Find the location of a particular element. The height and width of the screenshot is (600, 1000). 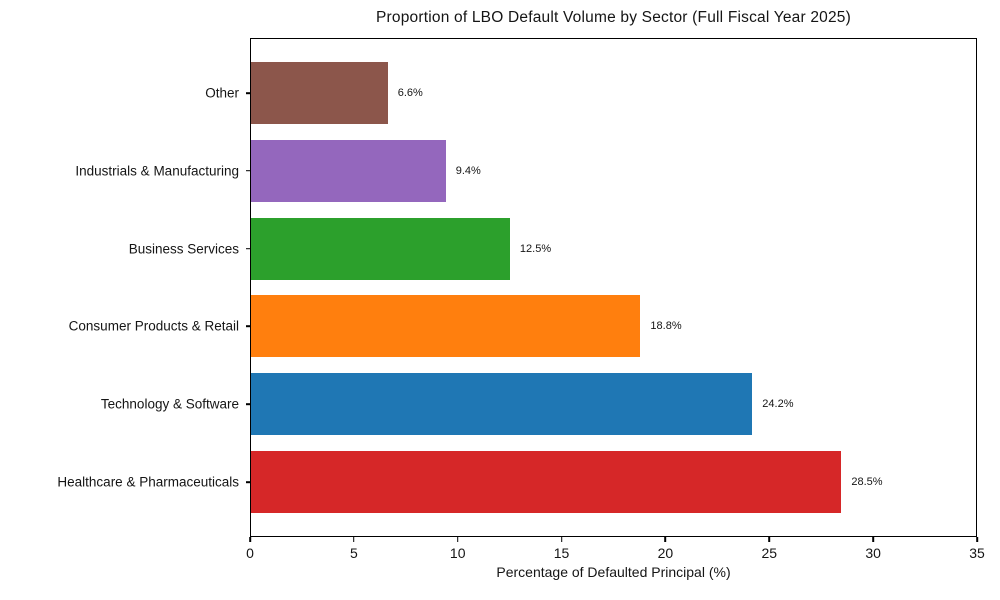

x-tick-label: 35 is located at coordinates (977, 553).